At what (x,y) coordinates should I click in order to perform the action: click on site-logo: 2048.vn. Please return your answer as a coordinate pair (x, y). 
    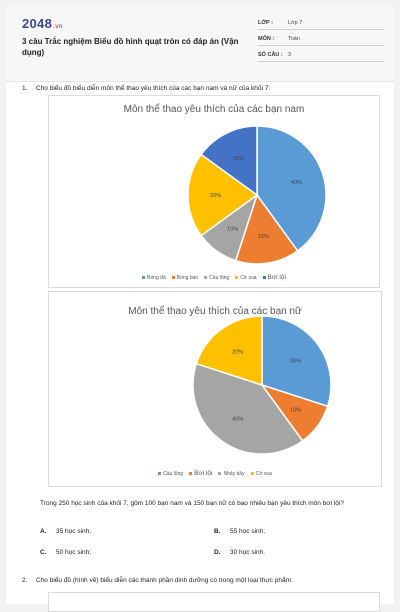
    Looking at the image, I should click on (42, 23).